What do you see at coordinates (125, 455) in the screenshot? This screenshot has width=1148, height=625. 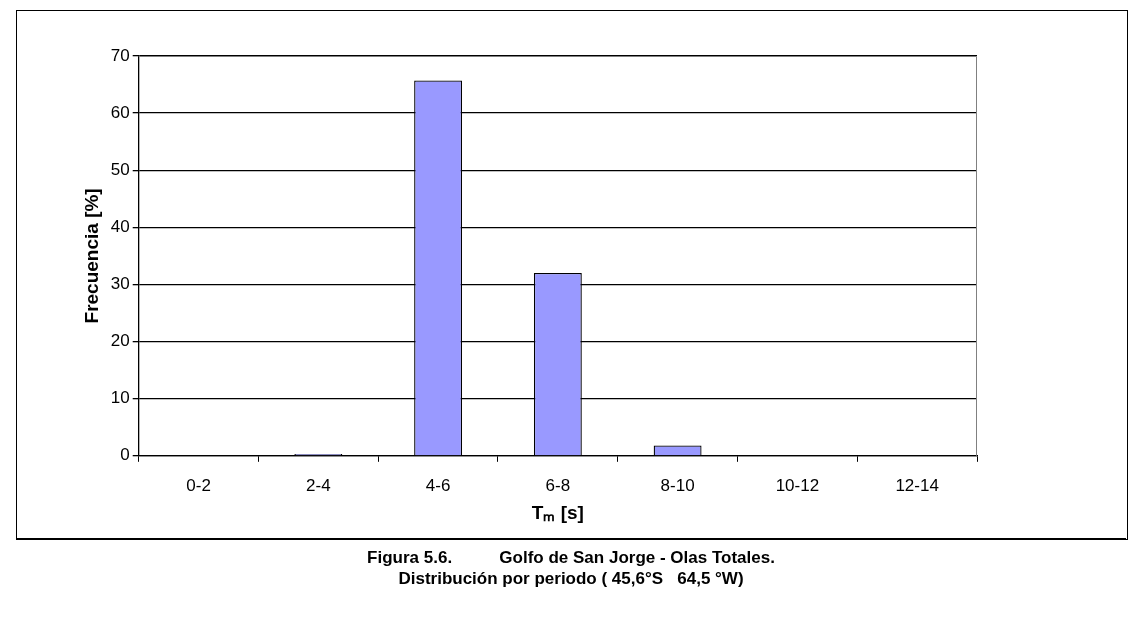 I see `y-tick-label: 0` at bounding box center [125, 455].